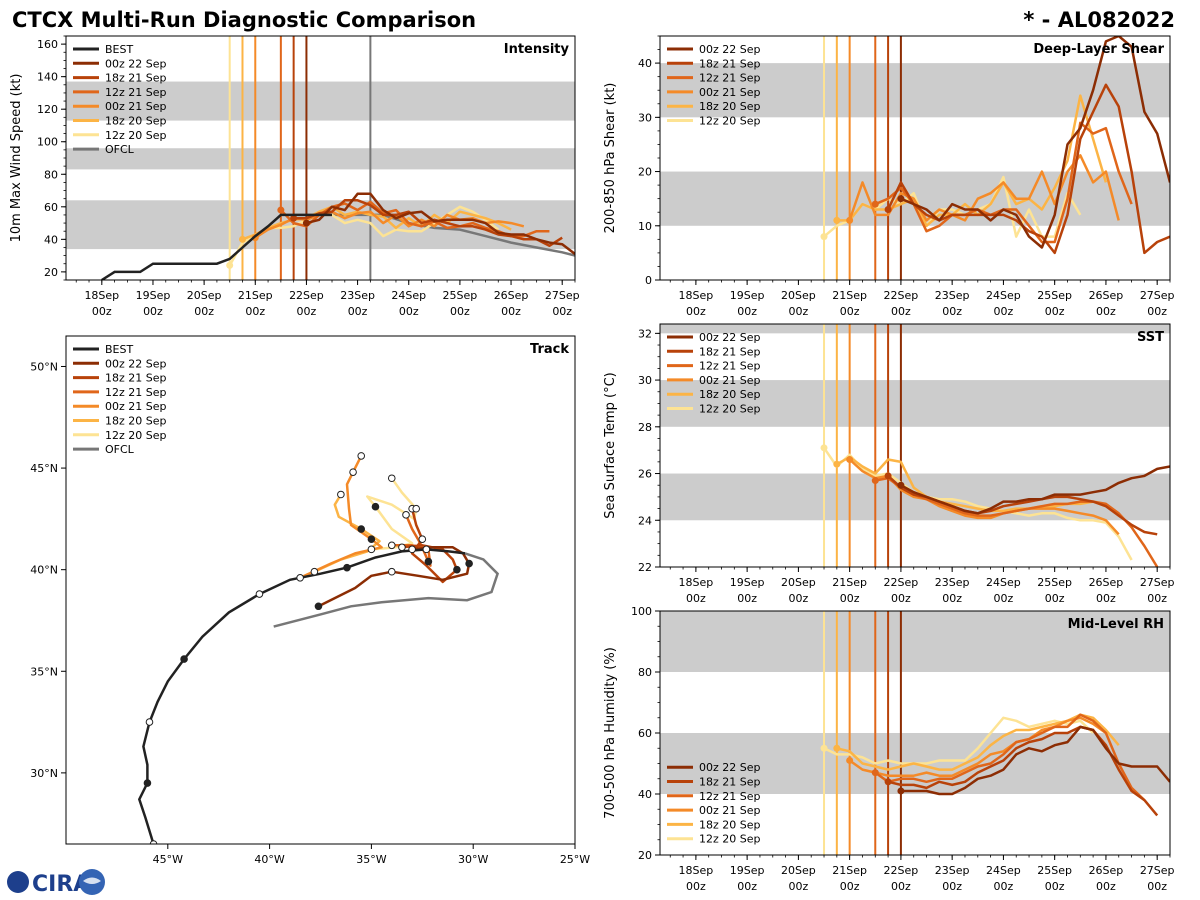  Describe the element at coordinates (837, 748) in the screenshot. I see `rh-series-4-start-marker` at that location.